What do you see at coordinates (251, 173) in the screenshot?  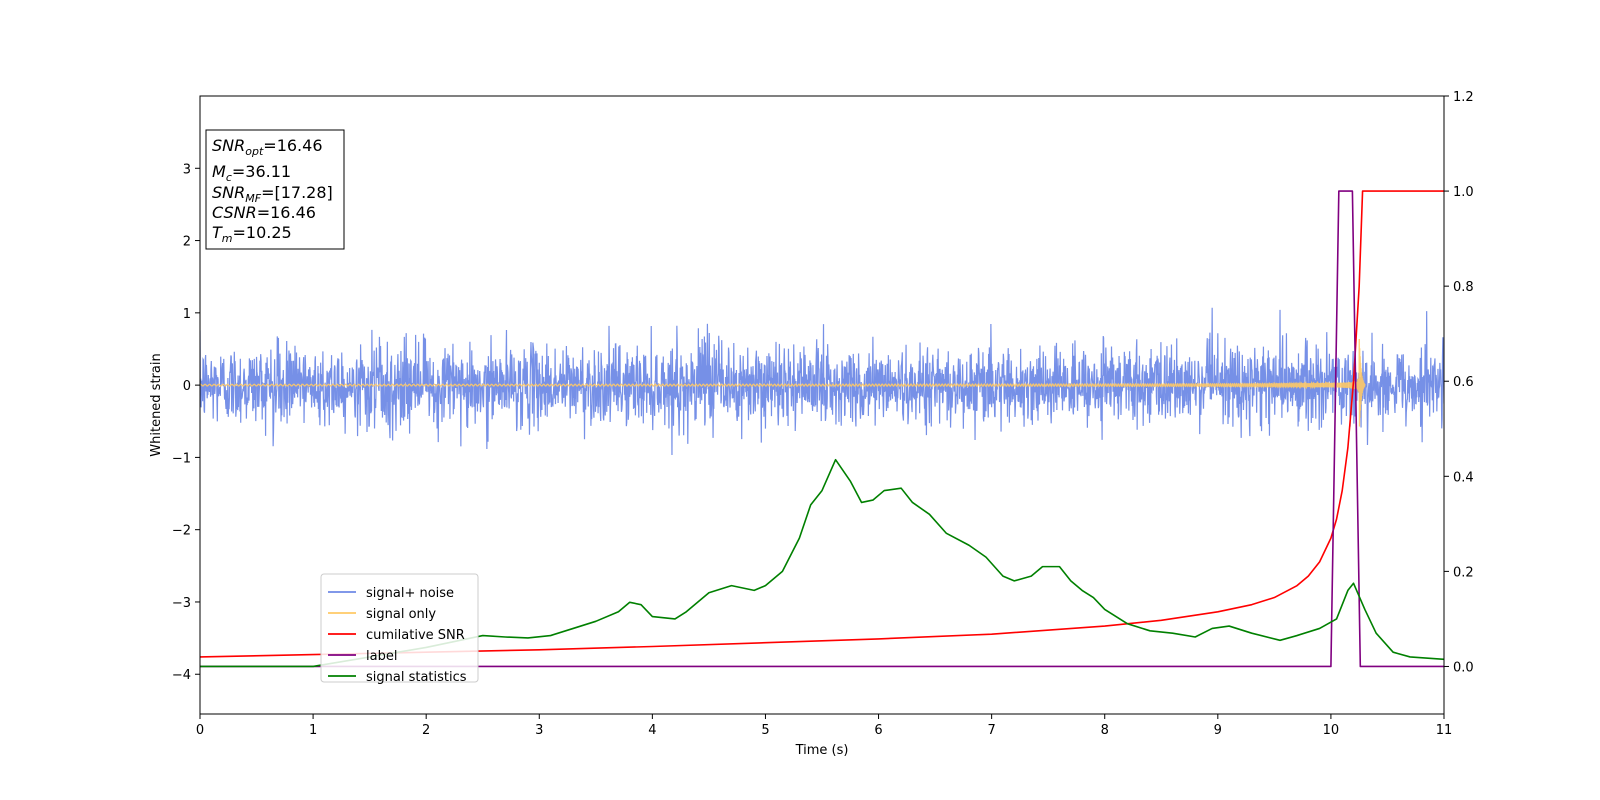 I see `annotation-chirp-mass: Mc=36.11` at bounding box center [251, 173].